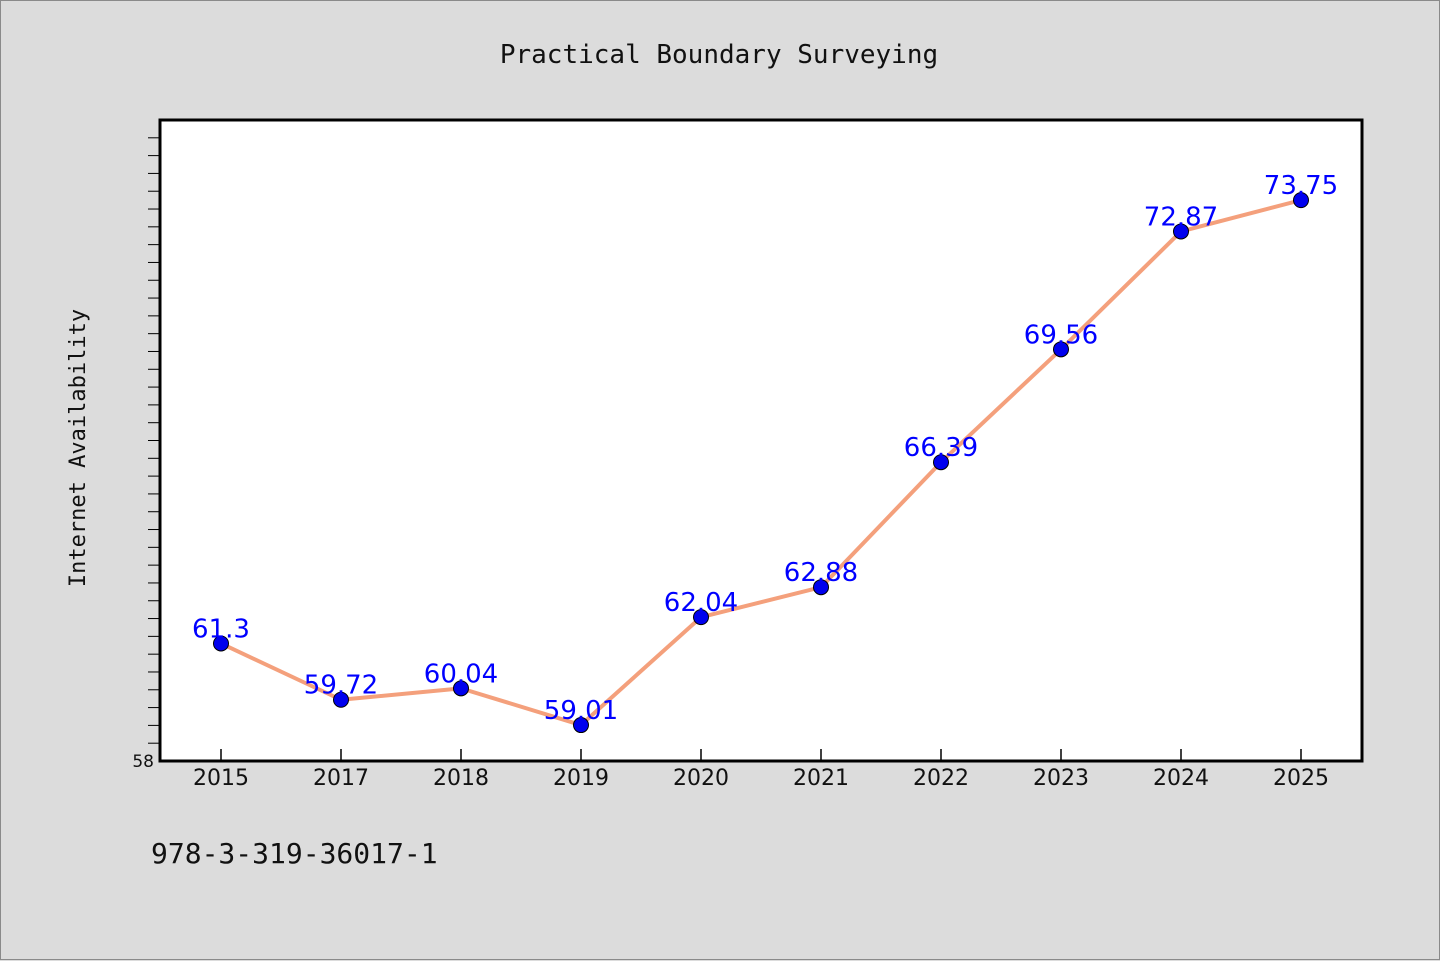  Describe the element at coordinates (761, 770) in the screenshot. I see `x-axis-ticks: 2015 2017 2018 2019 2020 2021 2022 2023 2024 2025` at that location.